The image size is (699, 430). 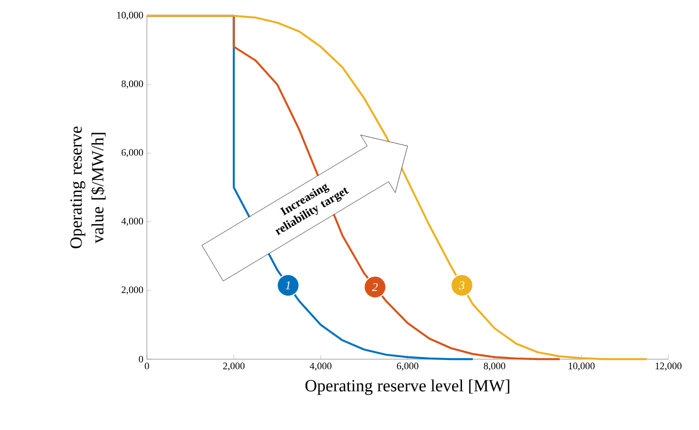 I want to click on x-tick-label: 8,000, so click(x=495, y=366).